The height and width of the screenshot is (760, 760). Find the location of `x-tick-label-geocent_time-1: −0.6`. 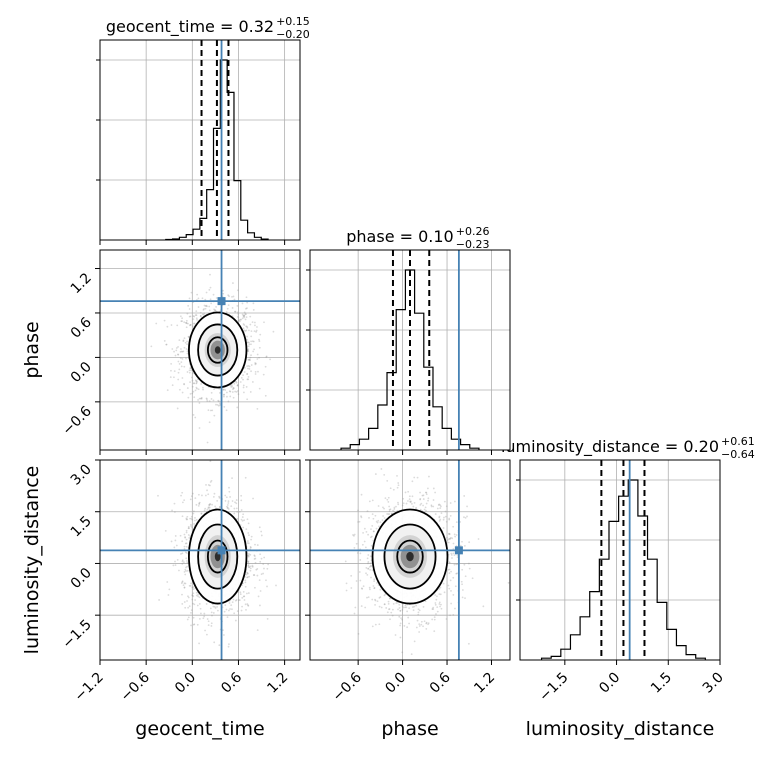

x-tick-label-geocent_time-1: −0.6 is located at coordinates (135, 686).